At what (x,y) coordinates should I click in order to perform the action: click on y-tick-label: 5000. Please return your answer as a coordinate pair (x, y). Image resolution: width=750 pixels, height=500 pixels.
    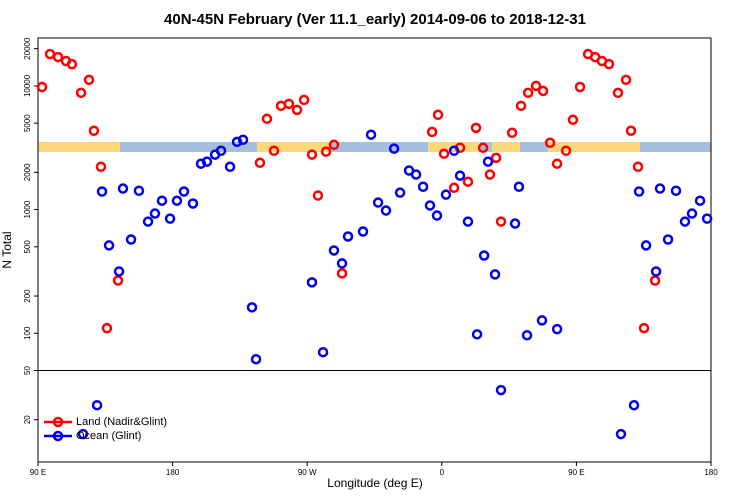
    Looking at the image, I should click on (27, 123).